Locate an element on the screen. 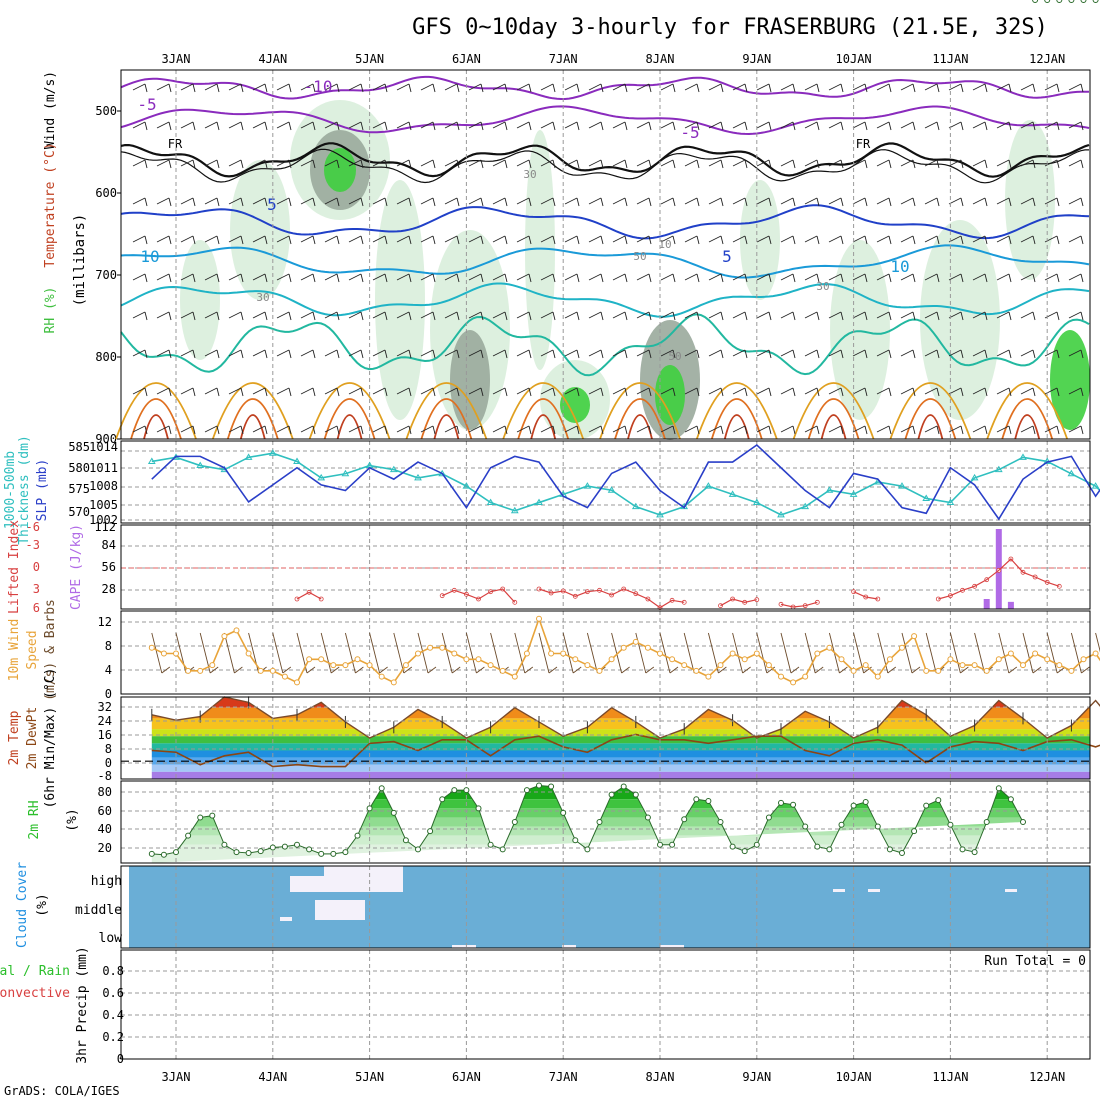 This screenshot has height=1100, width=1100. cape-ylabel: CAPE (J/kg) is located at coordinates (76, 567).